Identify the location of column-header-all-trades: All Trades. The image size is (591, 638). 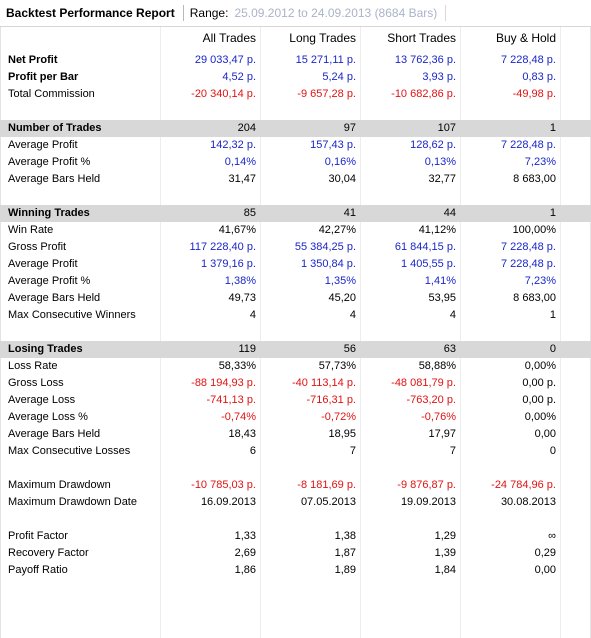
(229, 38).